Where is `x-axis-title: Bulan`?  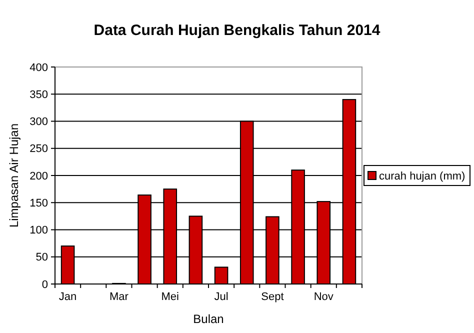 x-axis-title: Bulan is located at coordinates (208, 319).